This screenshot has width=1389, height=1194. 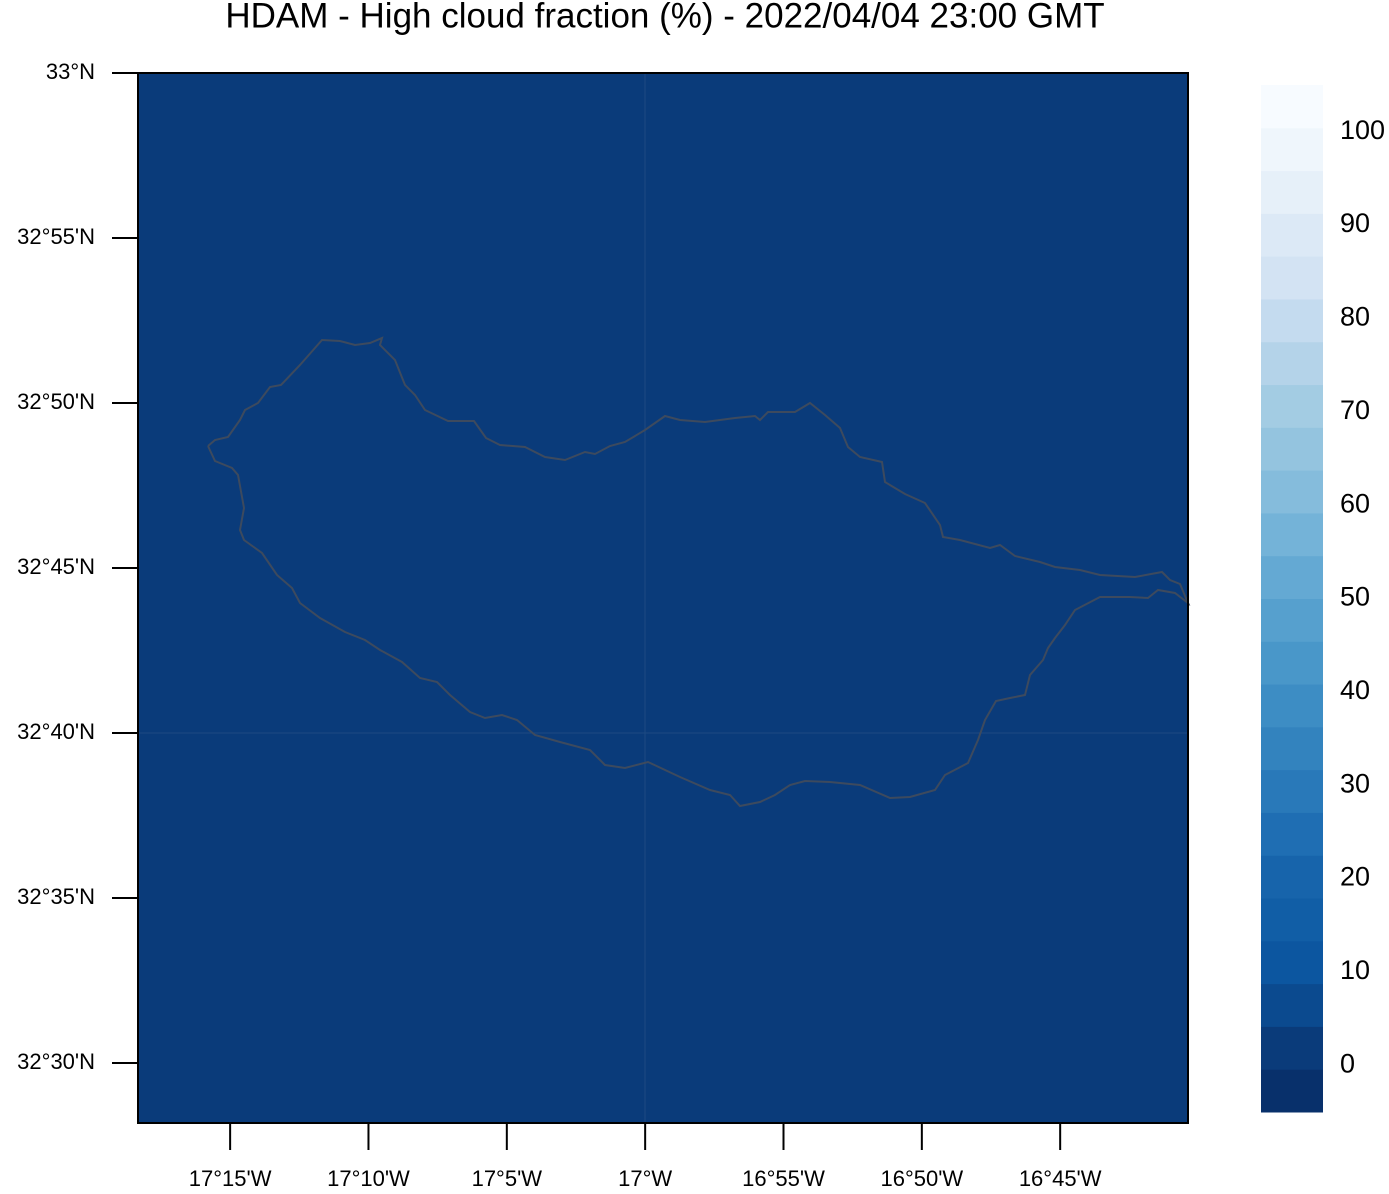 What do you see at coordinates (507, 1177) in the screenshot?
I see `lon-tick-label: 17°5'W` at bounding box center [507, 1177].